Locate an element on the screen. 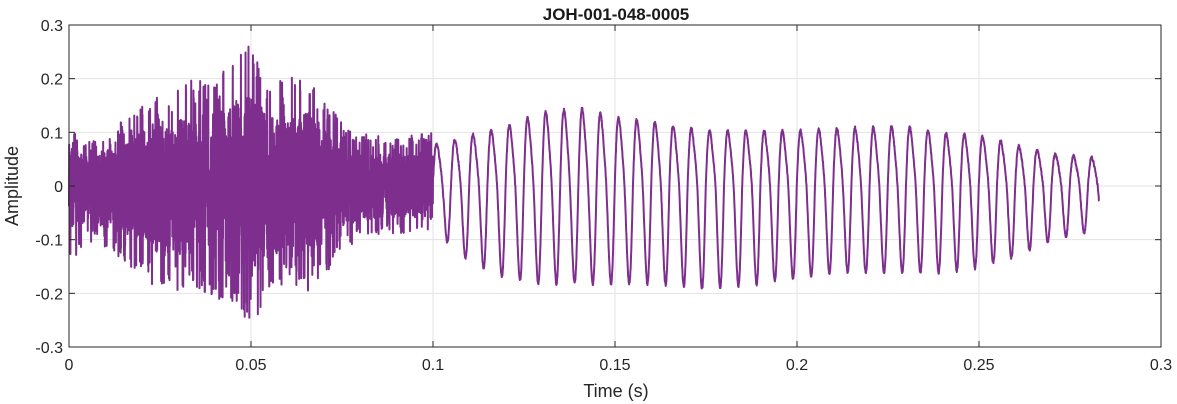 The height and width of the screenshot is (404, 1177). x-tick-label: 0.1 is located at coordinates (433, 365).